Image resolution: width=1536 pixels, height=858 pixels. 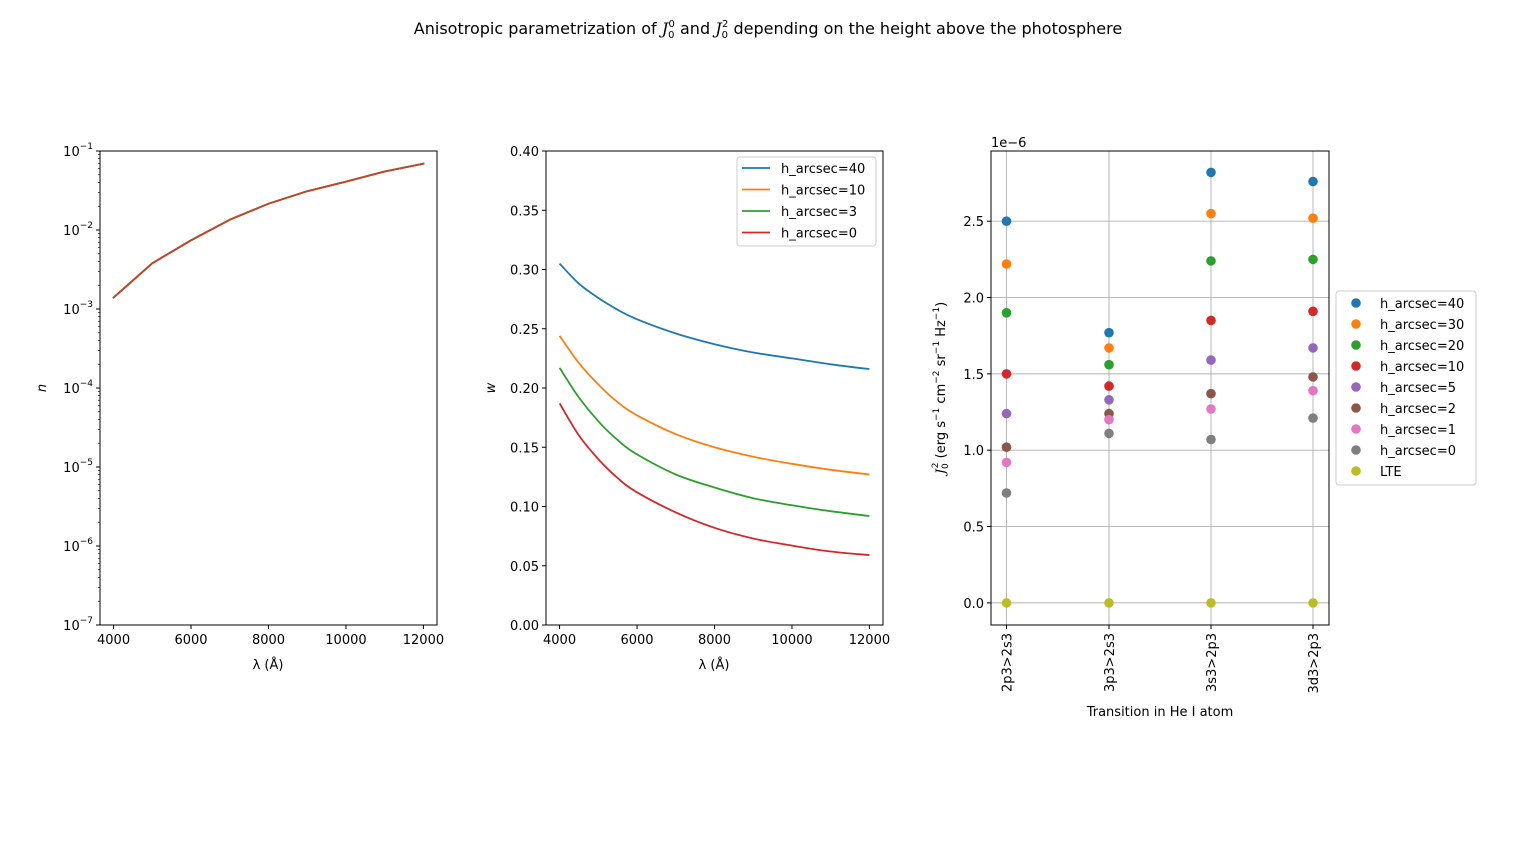 I want to click on y-axis-label: n, so click(x=42, y=388).